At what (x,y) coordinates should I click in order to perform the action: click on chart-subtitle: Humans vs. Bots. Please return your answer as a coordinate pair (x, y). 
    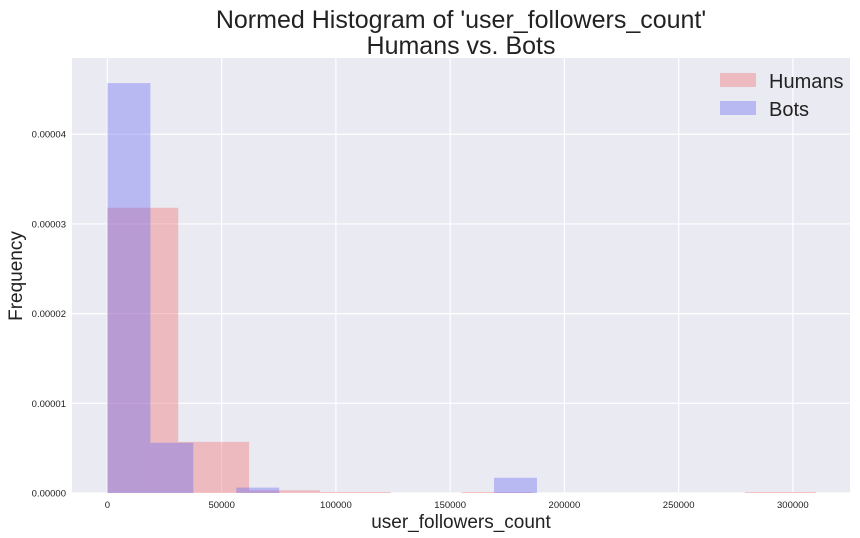
    Looking at the image, I should click on (461, 46).